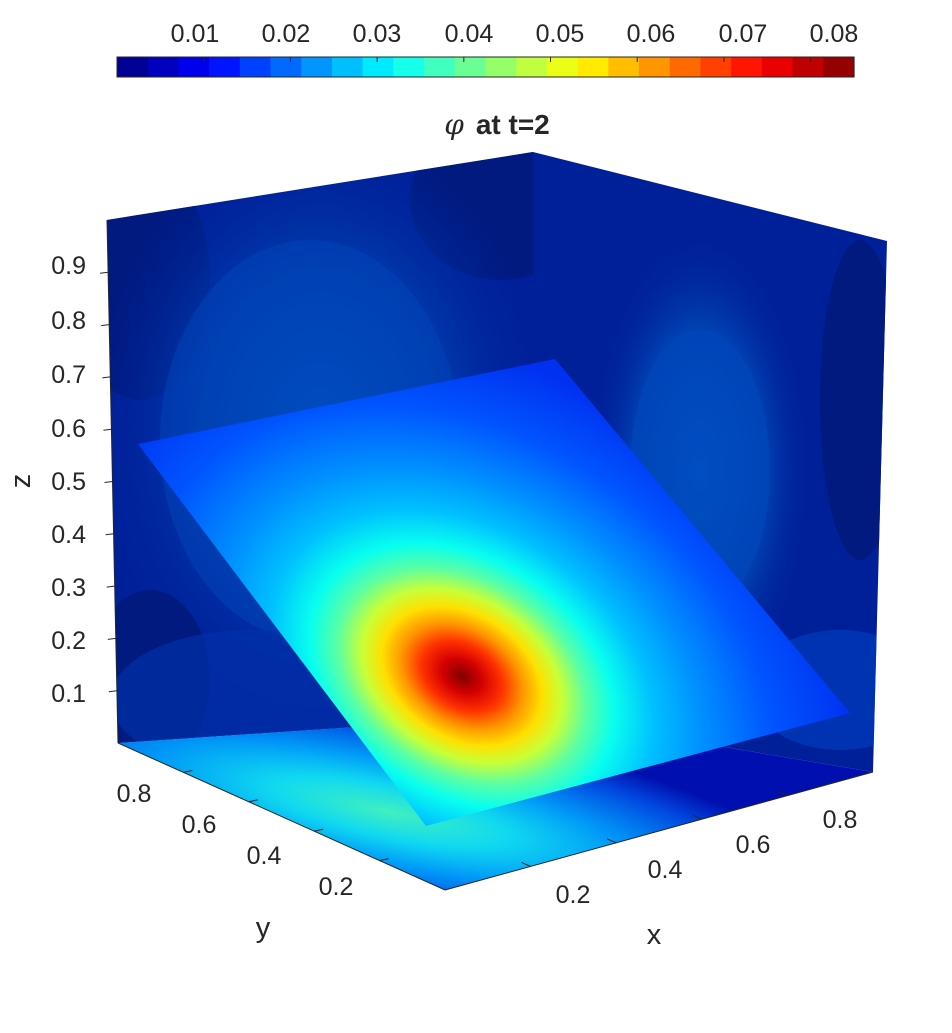  I want to click on x-axis-label: x, so click(654, 935).